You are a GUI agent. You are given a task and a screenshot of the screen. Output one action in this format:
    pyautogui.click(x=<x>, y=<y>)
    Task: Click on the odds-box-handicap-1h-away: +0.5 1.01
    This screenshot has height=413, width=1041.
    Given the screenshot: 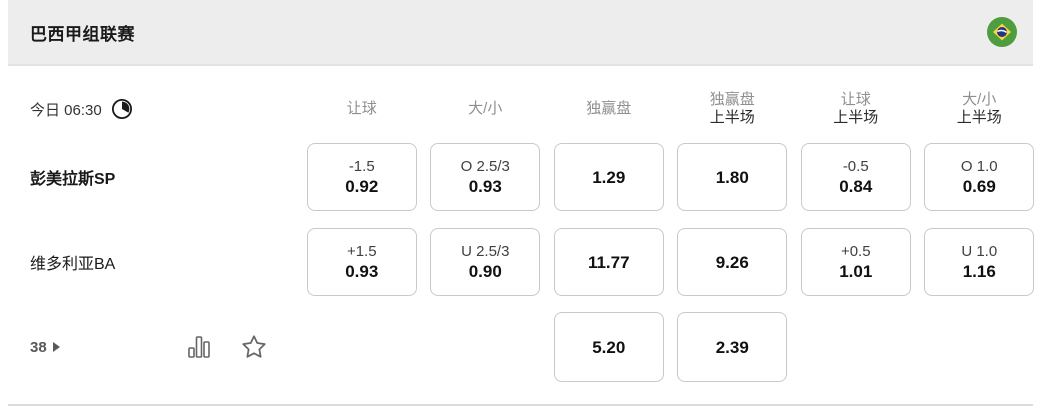 What is the action you would take?
    pyautogui.click(x=855, y=262)
    